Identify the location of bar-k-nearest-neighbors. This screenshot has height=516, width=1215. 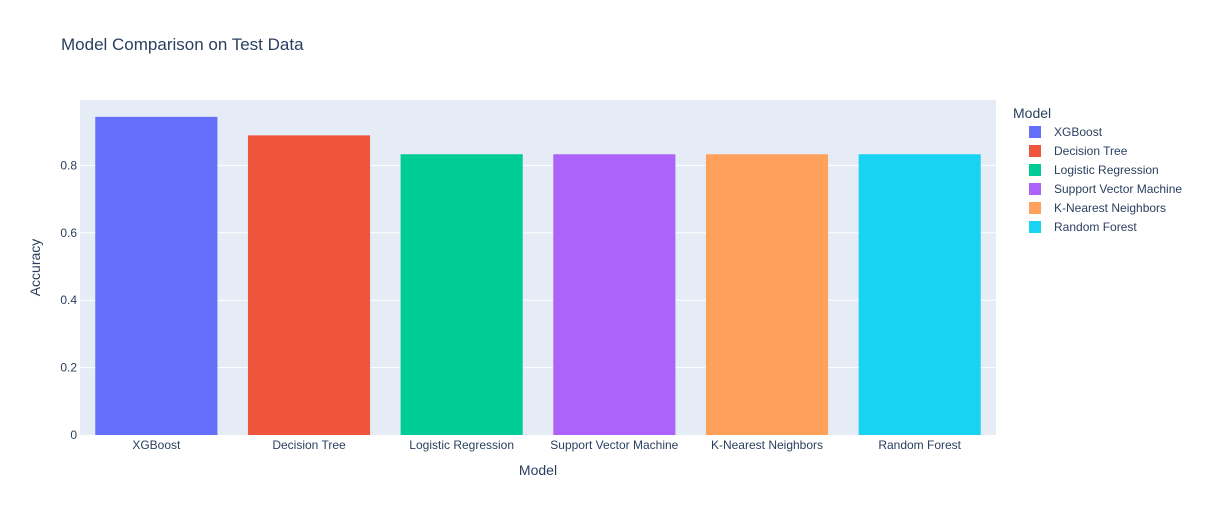
(767, 294).